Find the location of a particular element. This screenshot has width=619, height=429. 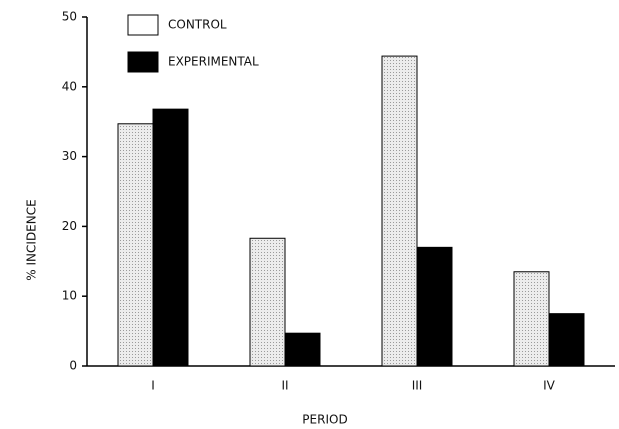

x-tick-label: I is located at coordinates (153, 386).